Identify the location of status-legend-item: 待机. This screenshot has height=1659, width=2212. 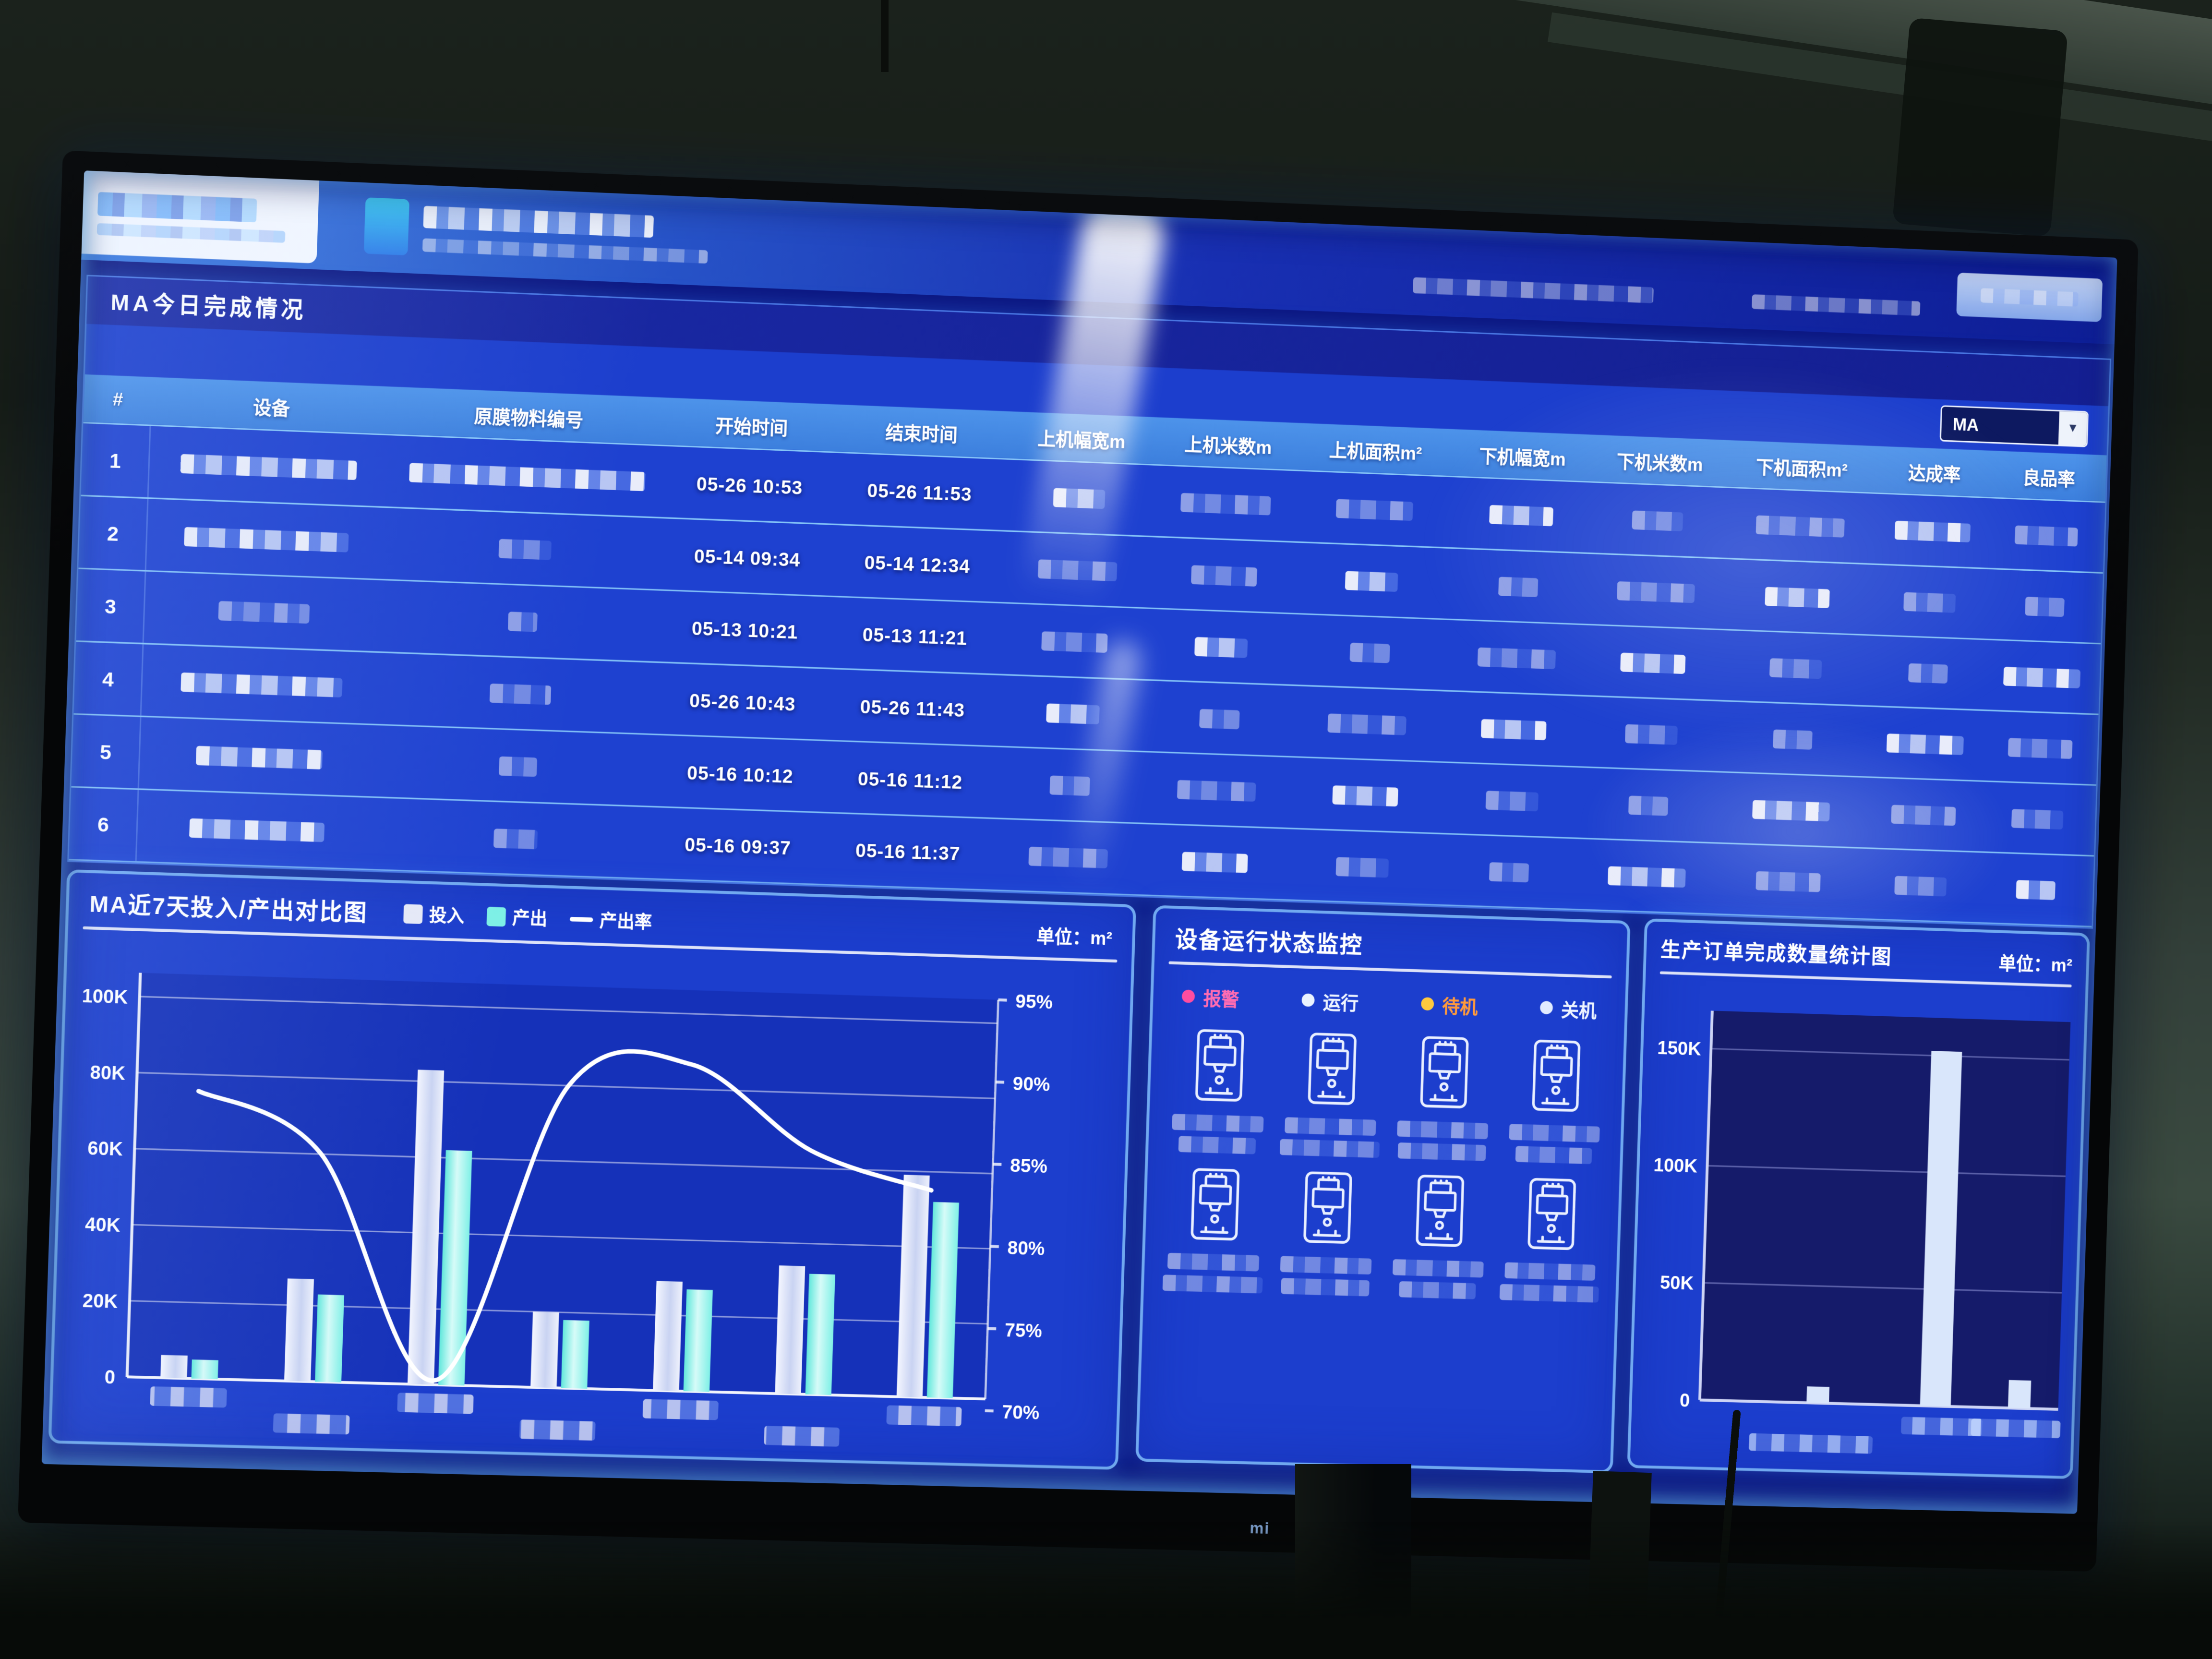
(1449, 1005).